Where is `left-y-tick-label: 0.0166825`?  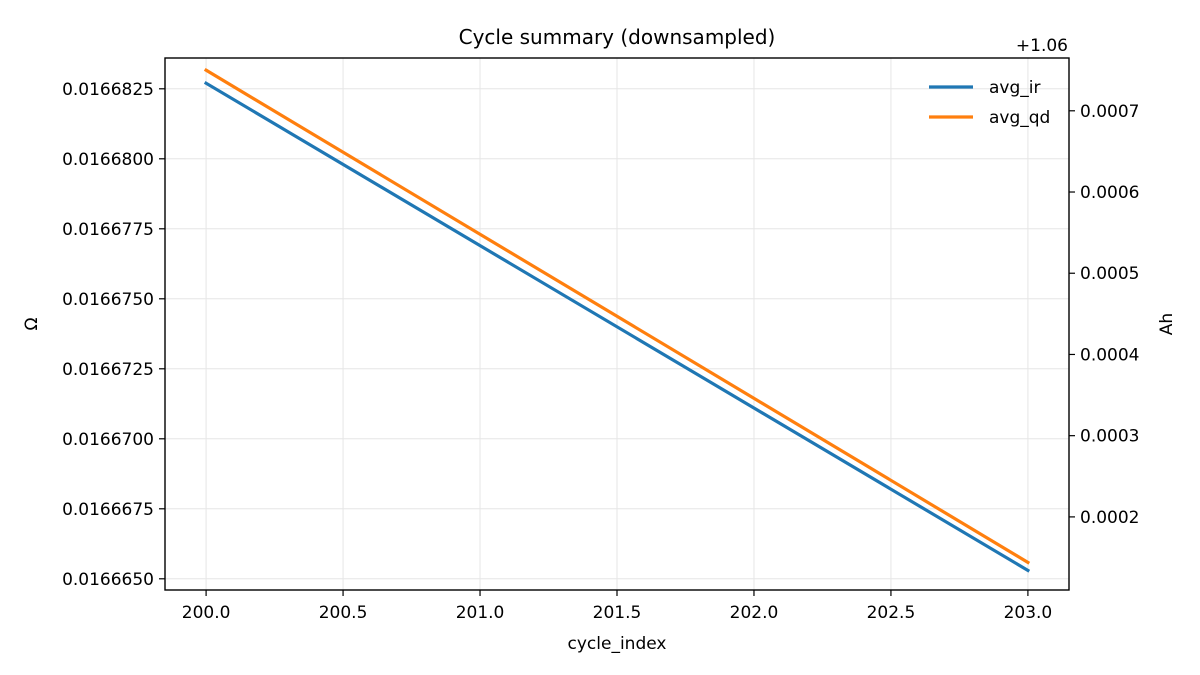
left-y-tick-label: 0.0166825 is located at coordinates (108, 90).